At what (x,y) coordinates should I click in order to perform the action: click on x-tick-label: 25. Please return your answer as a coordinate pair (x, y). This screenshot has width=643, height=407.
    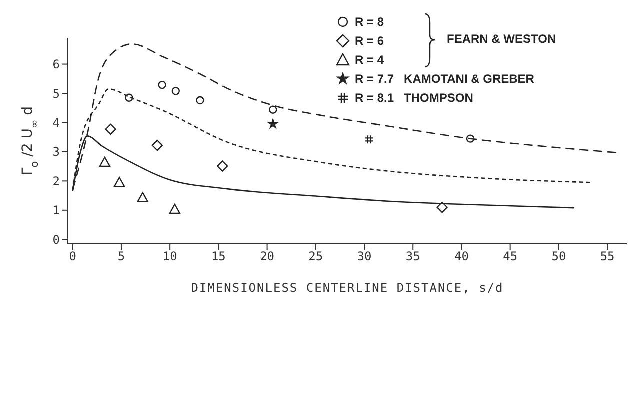
    Looking at the image, I should click on (316, 257).